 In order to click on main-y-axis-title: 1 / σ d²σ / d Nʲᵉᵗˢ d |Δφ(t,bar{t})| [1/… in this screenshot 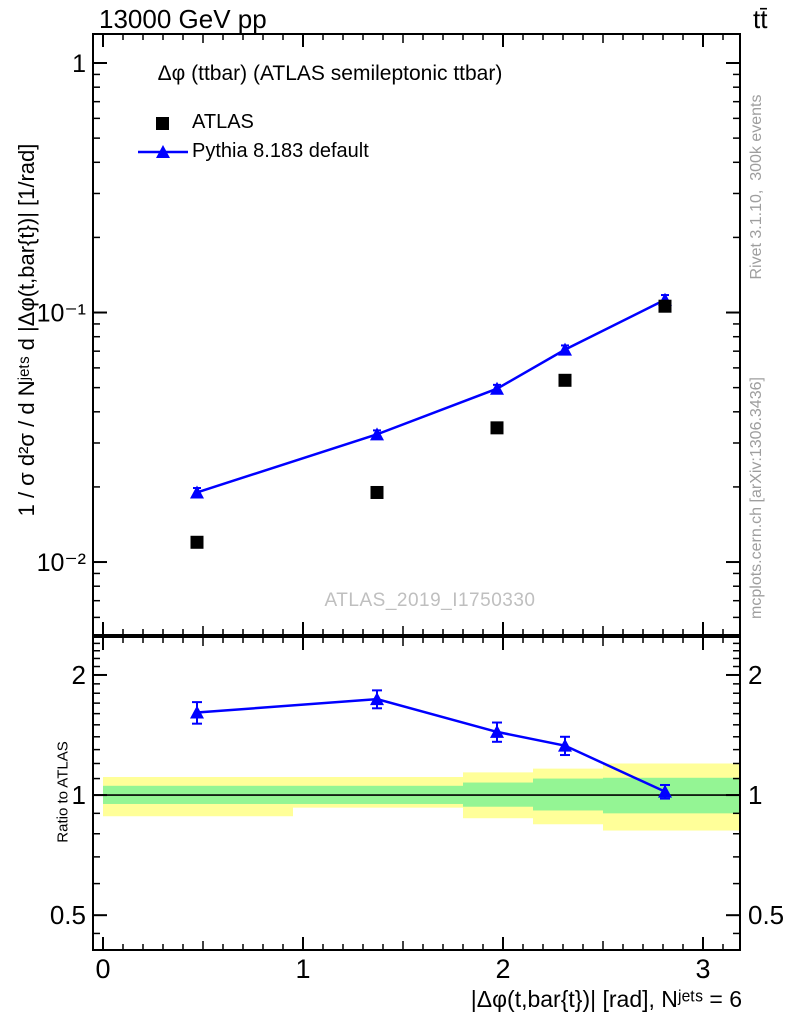, I will do `click(26, 330)`.